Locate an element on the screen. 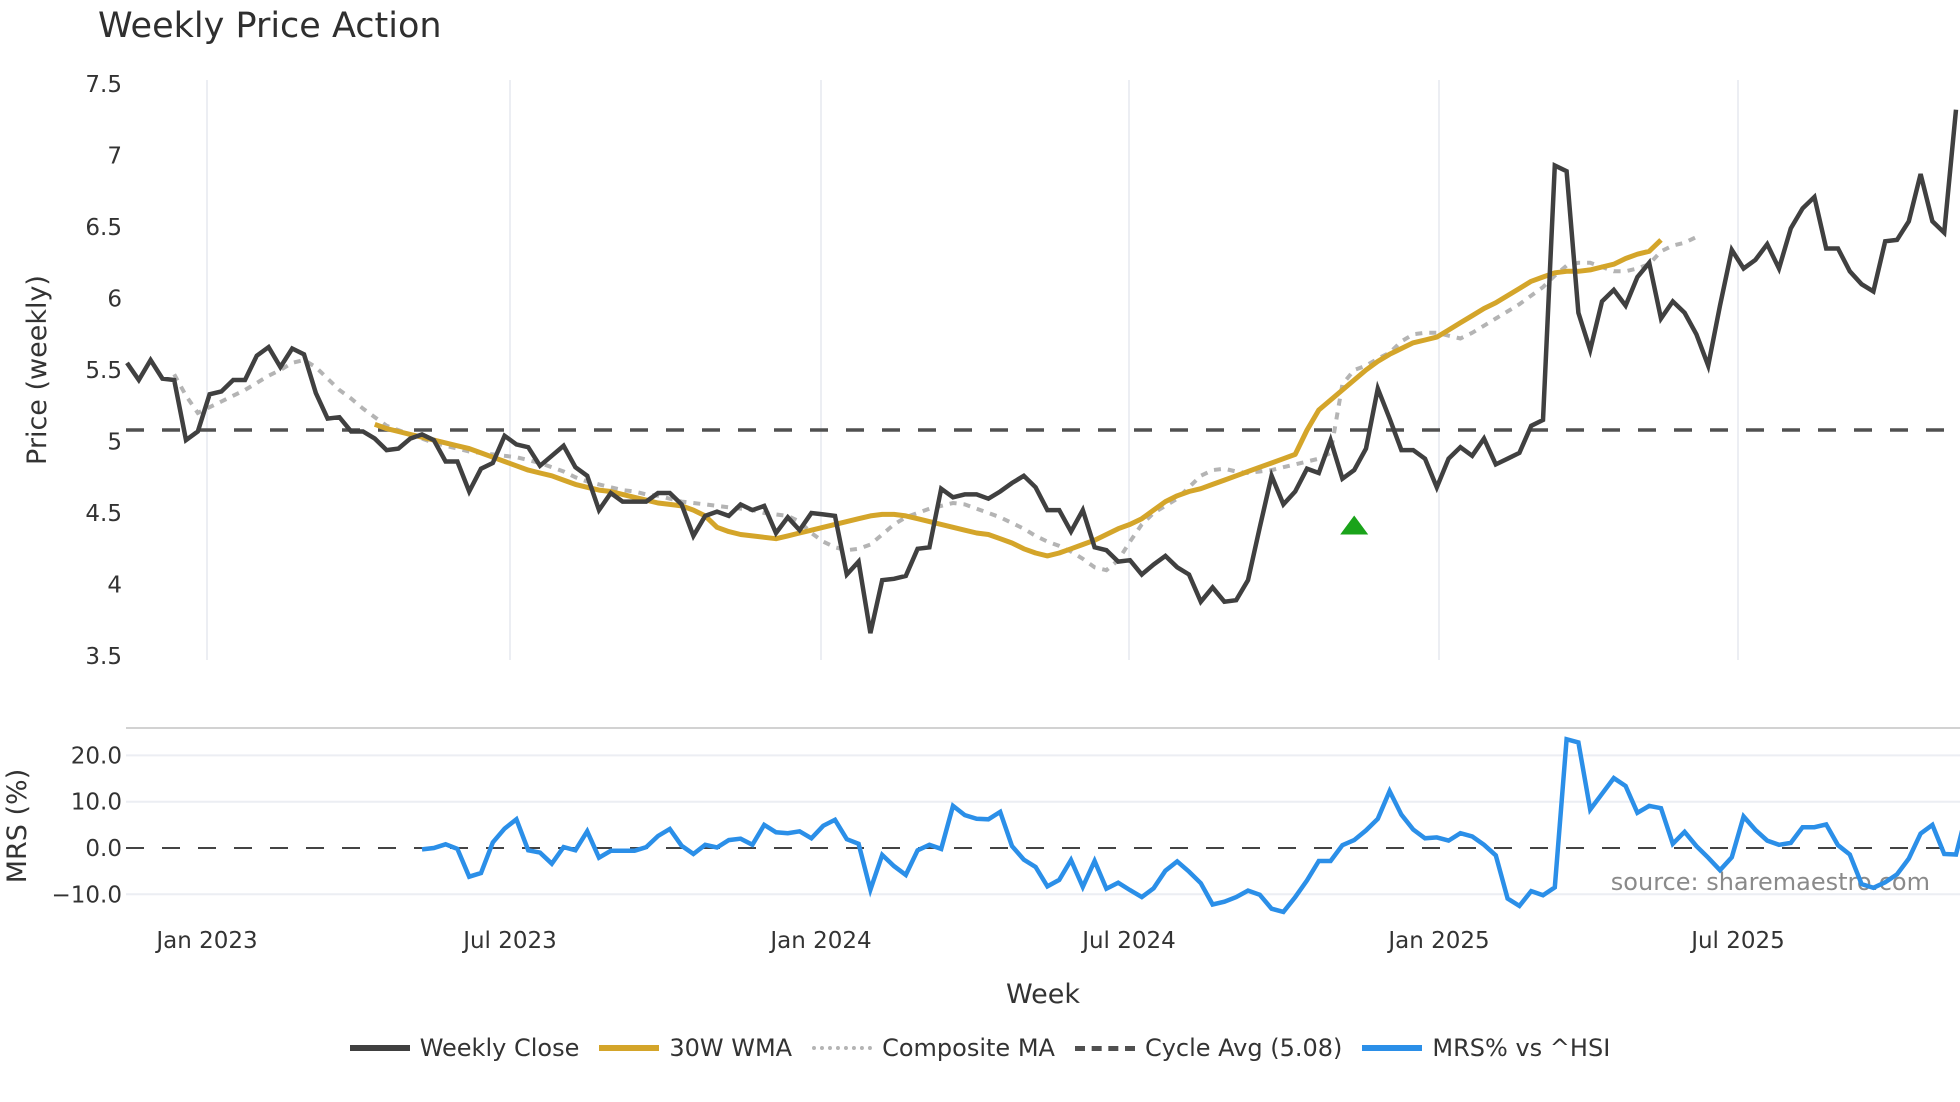  legend-item: 30W WMA is located at coordinates (695, 1048).